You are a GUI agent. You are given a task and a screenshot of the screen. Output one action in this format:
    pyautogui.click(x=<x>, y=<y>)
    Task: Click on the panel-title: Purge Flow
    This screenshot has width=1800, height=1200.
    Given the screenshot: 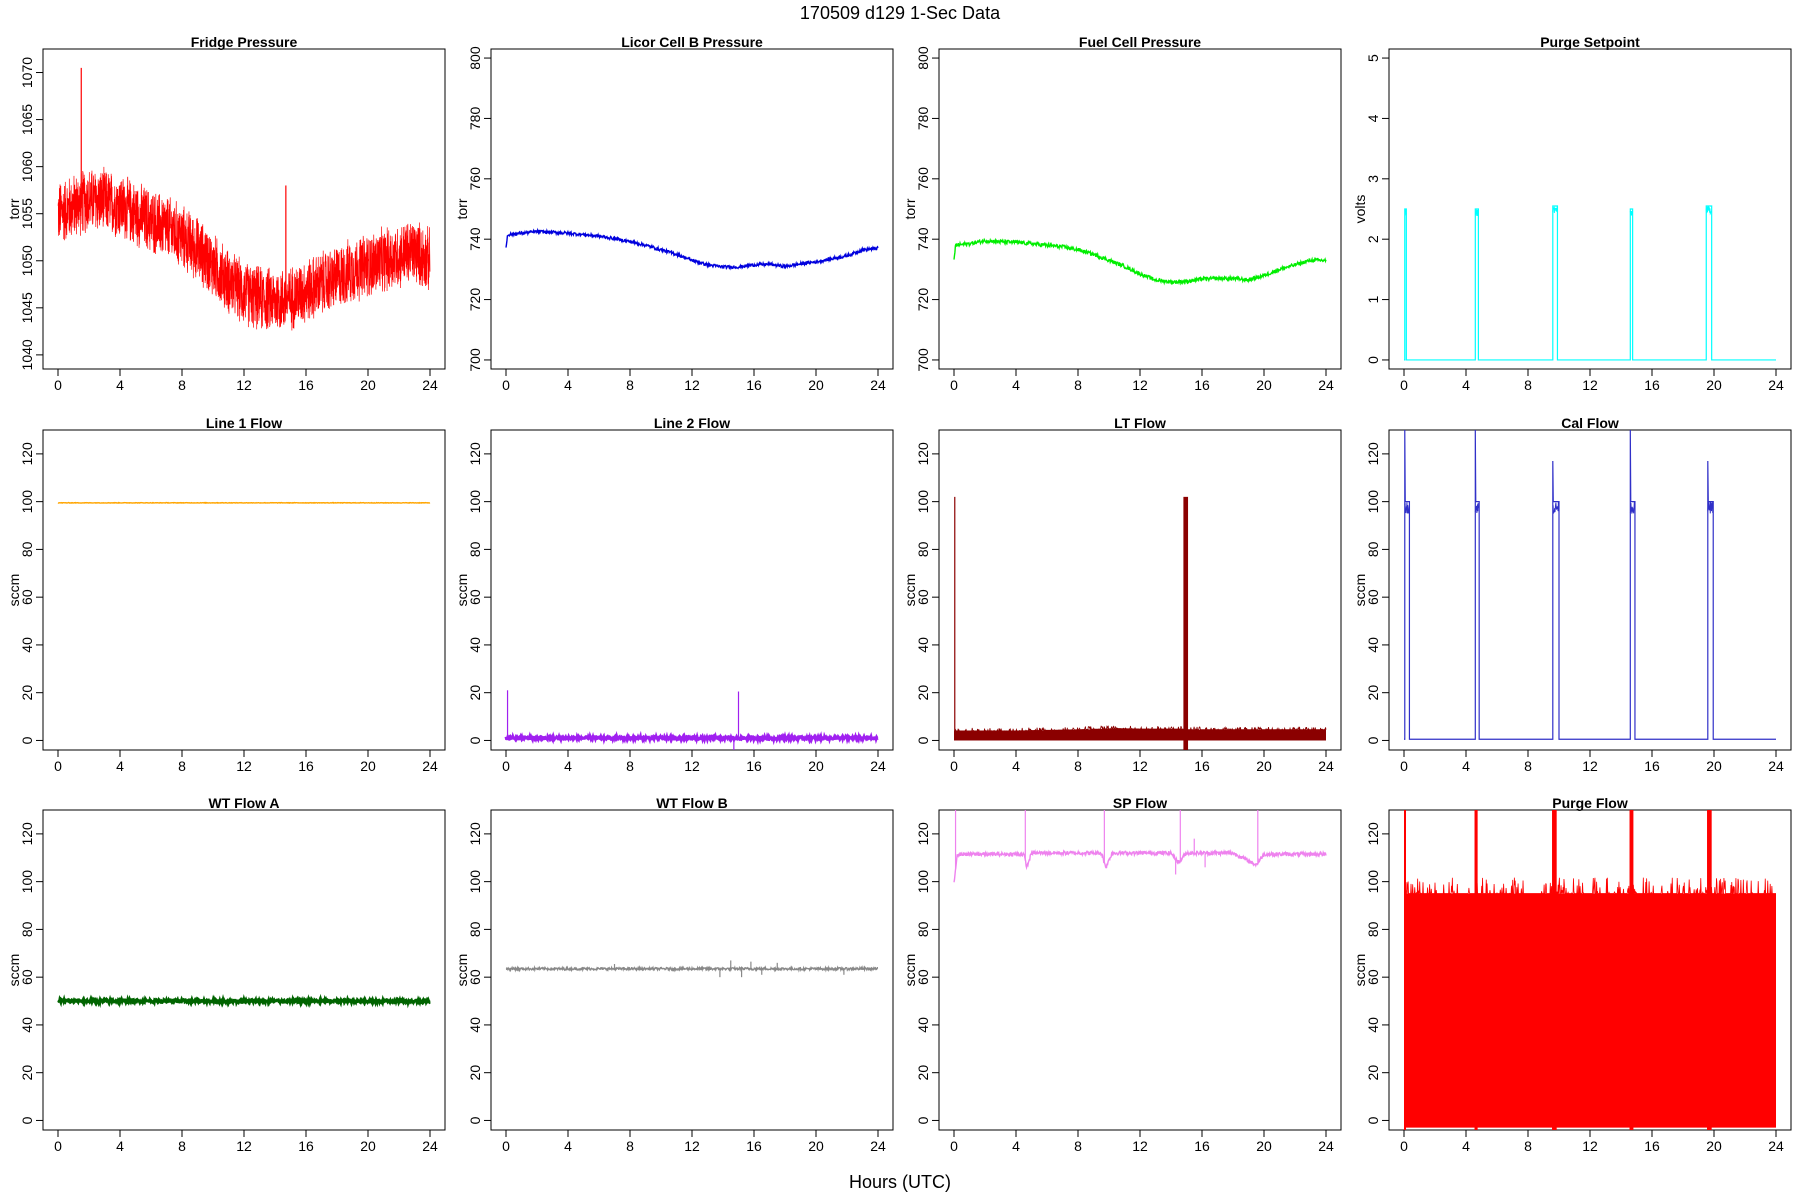 What is the action you would take?
    pyautogui.click(x=1590, y=803)
    